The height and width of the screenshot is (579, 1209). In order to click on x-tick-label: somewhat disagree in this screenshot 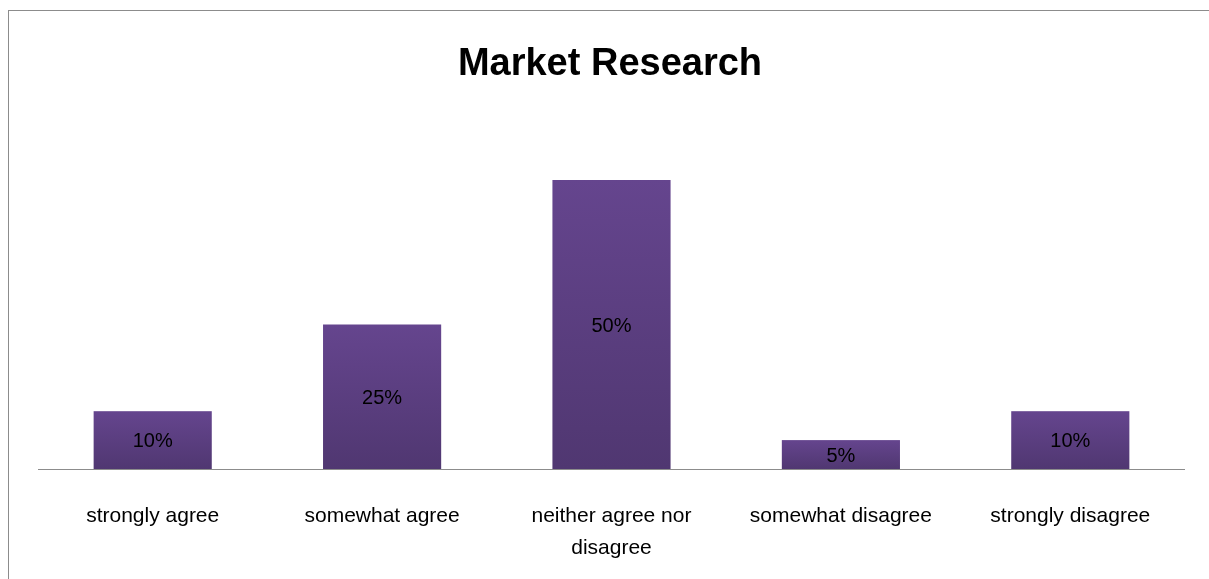, I will do `click(840, 514)`.